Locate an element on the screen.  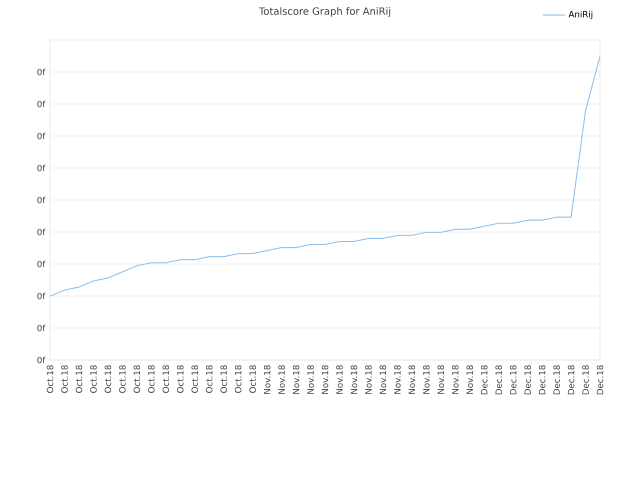
chart-title: Totalscore Graph for AniRij is located at coordinates (324, 12).